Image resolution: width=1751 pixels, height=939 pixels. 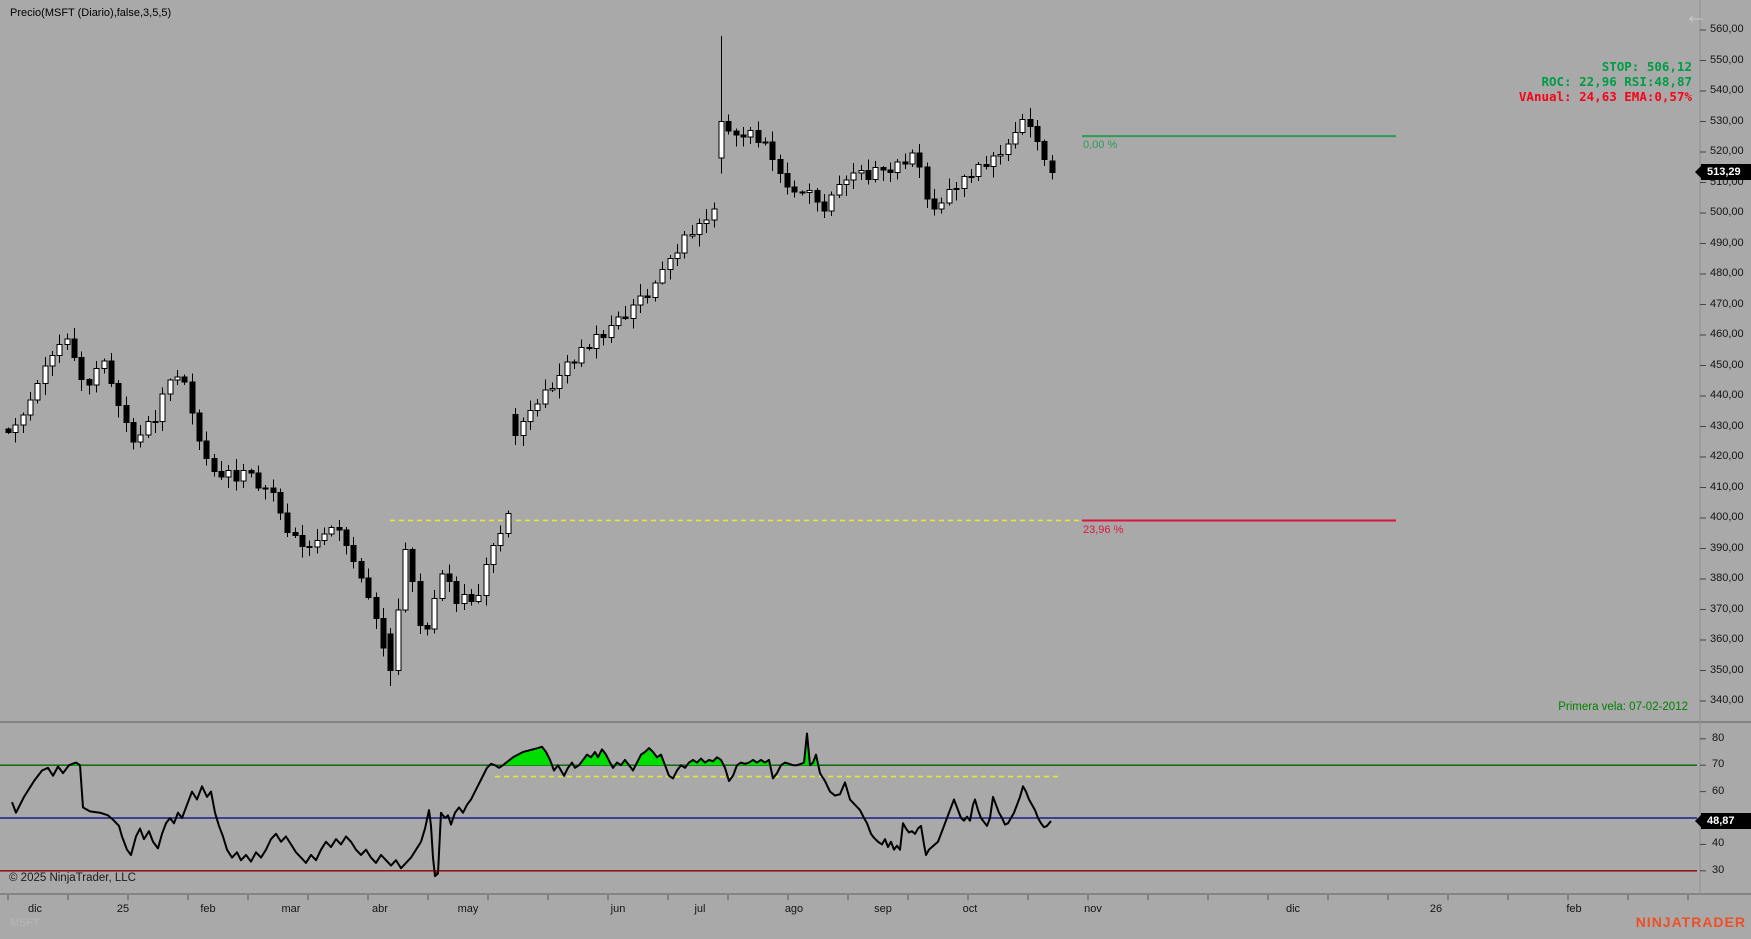 What do you see at coordinates (1605, 96) in the screenshot?
I see `vanual-ema-readout: VAnual: 24,63 EMA:0,57%` at bounding box center [1605, 96].